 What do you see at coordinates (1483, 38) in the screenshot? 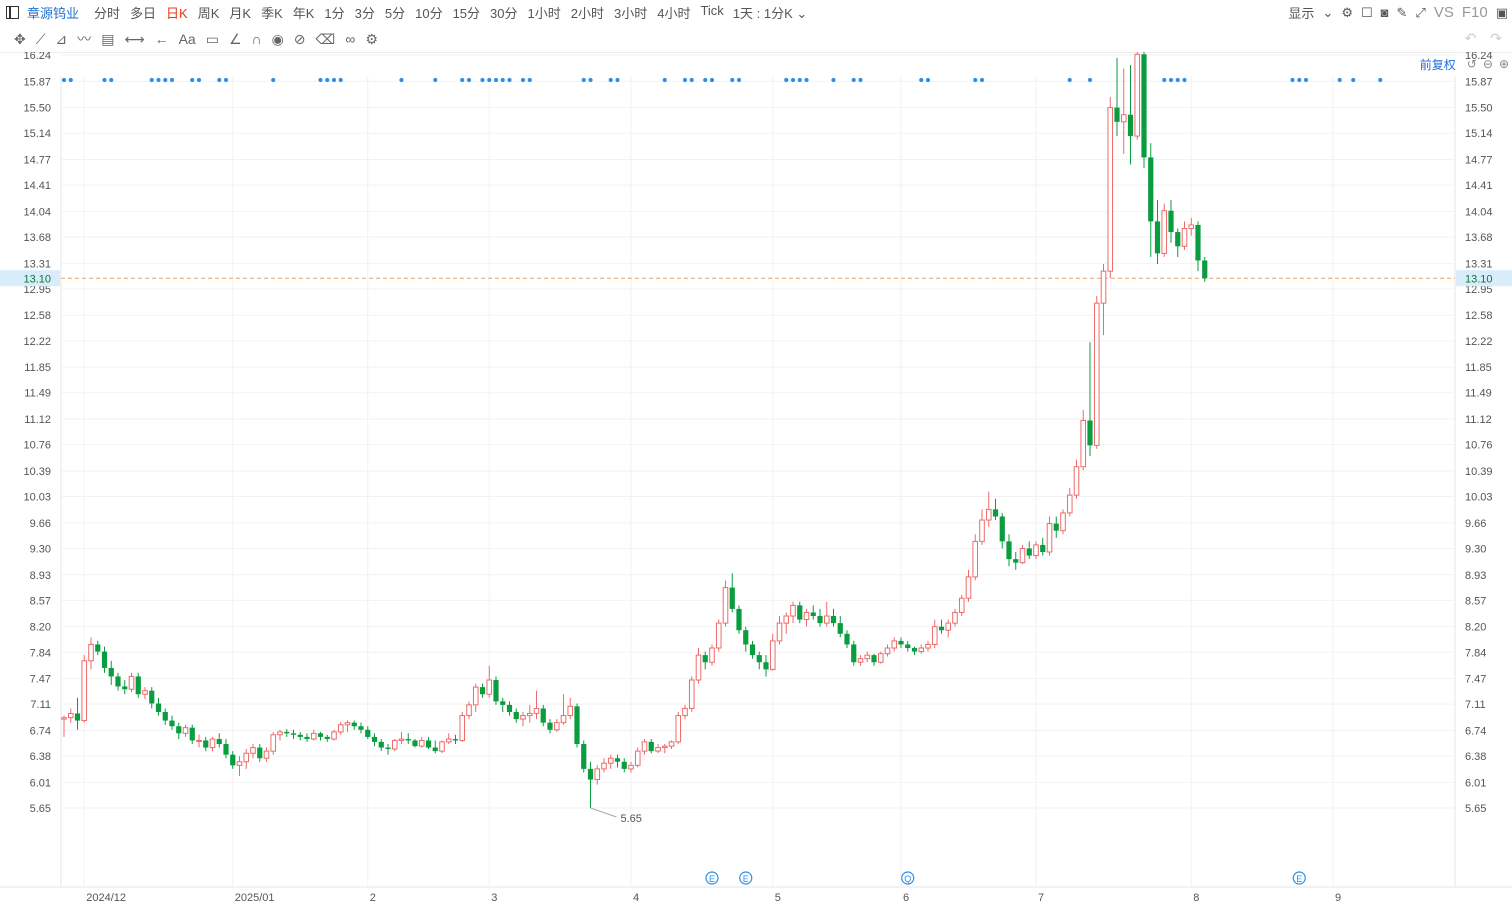
I see `undo-redo: ↶ ↷` at bounding box center [1483, 38].